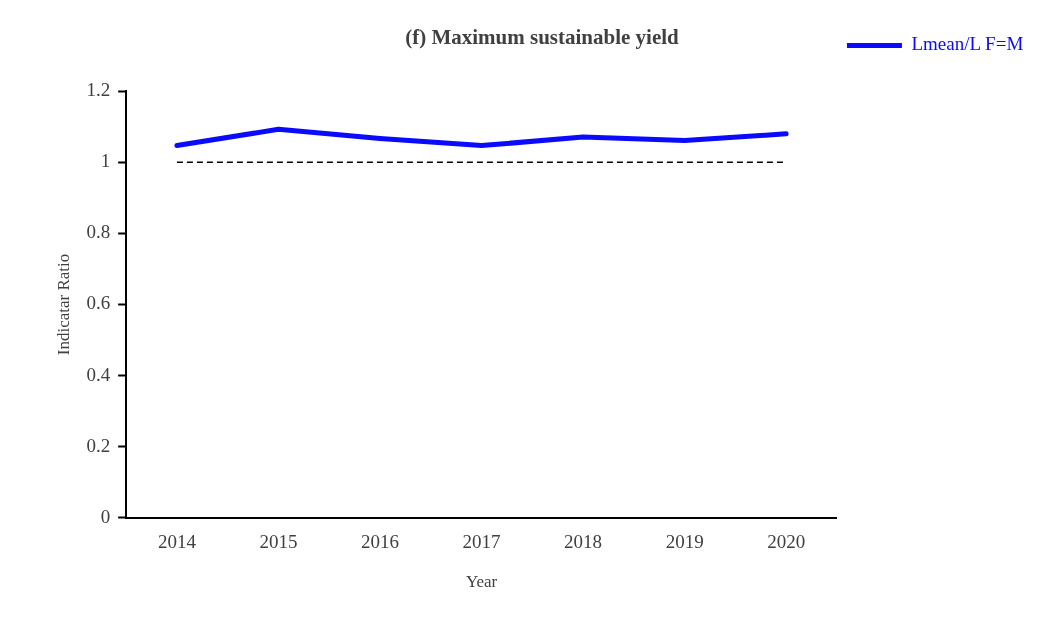  What do you see at coordinates (481, 542) in the screenshot?
I see `x-tick-label: 2017` at bounding box center [481, 542].